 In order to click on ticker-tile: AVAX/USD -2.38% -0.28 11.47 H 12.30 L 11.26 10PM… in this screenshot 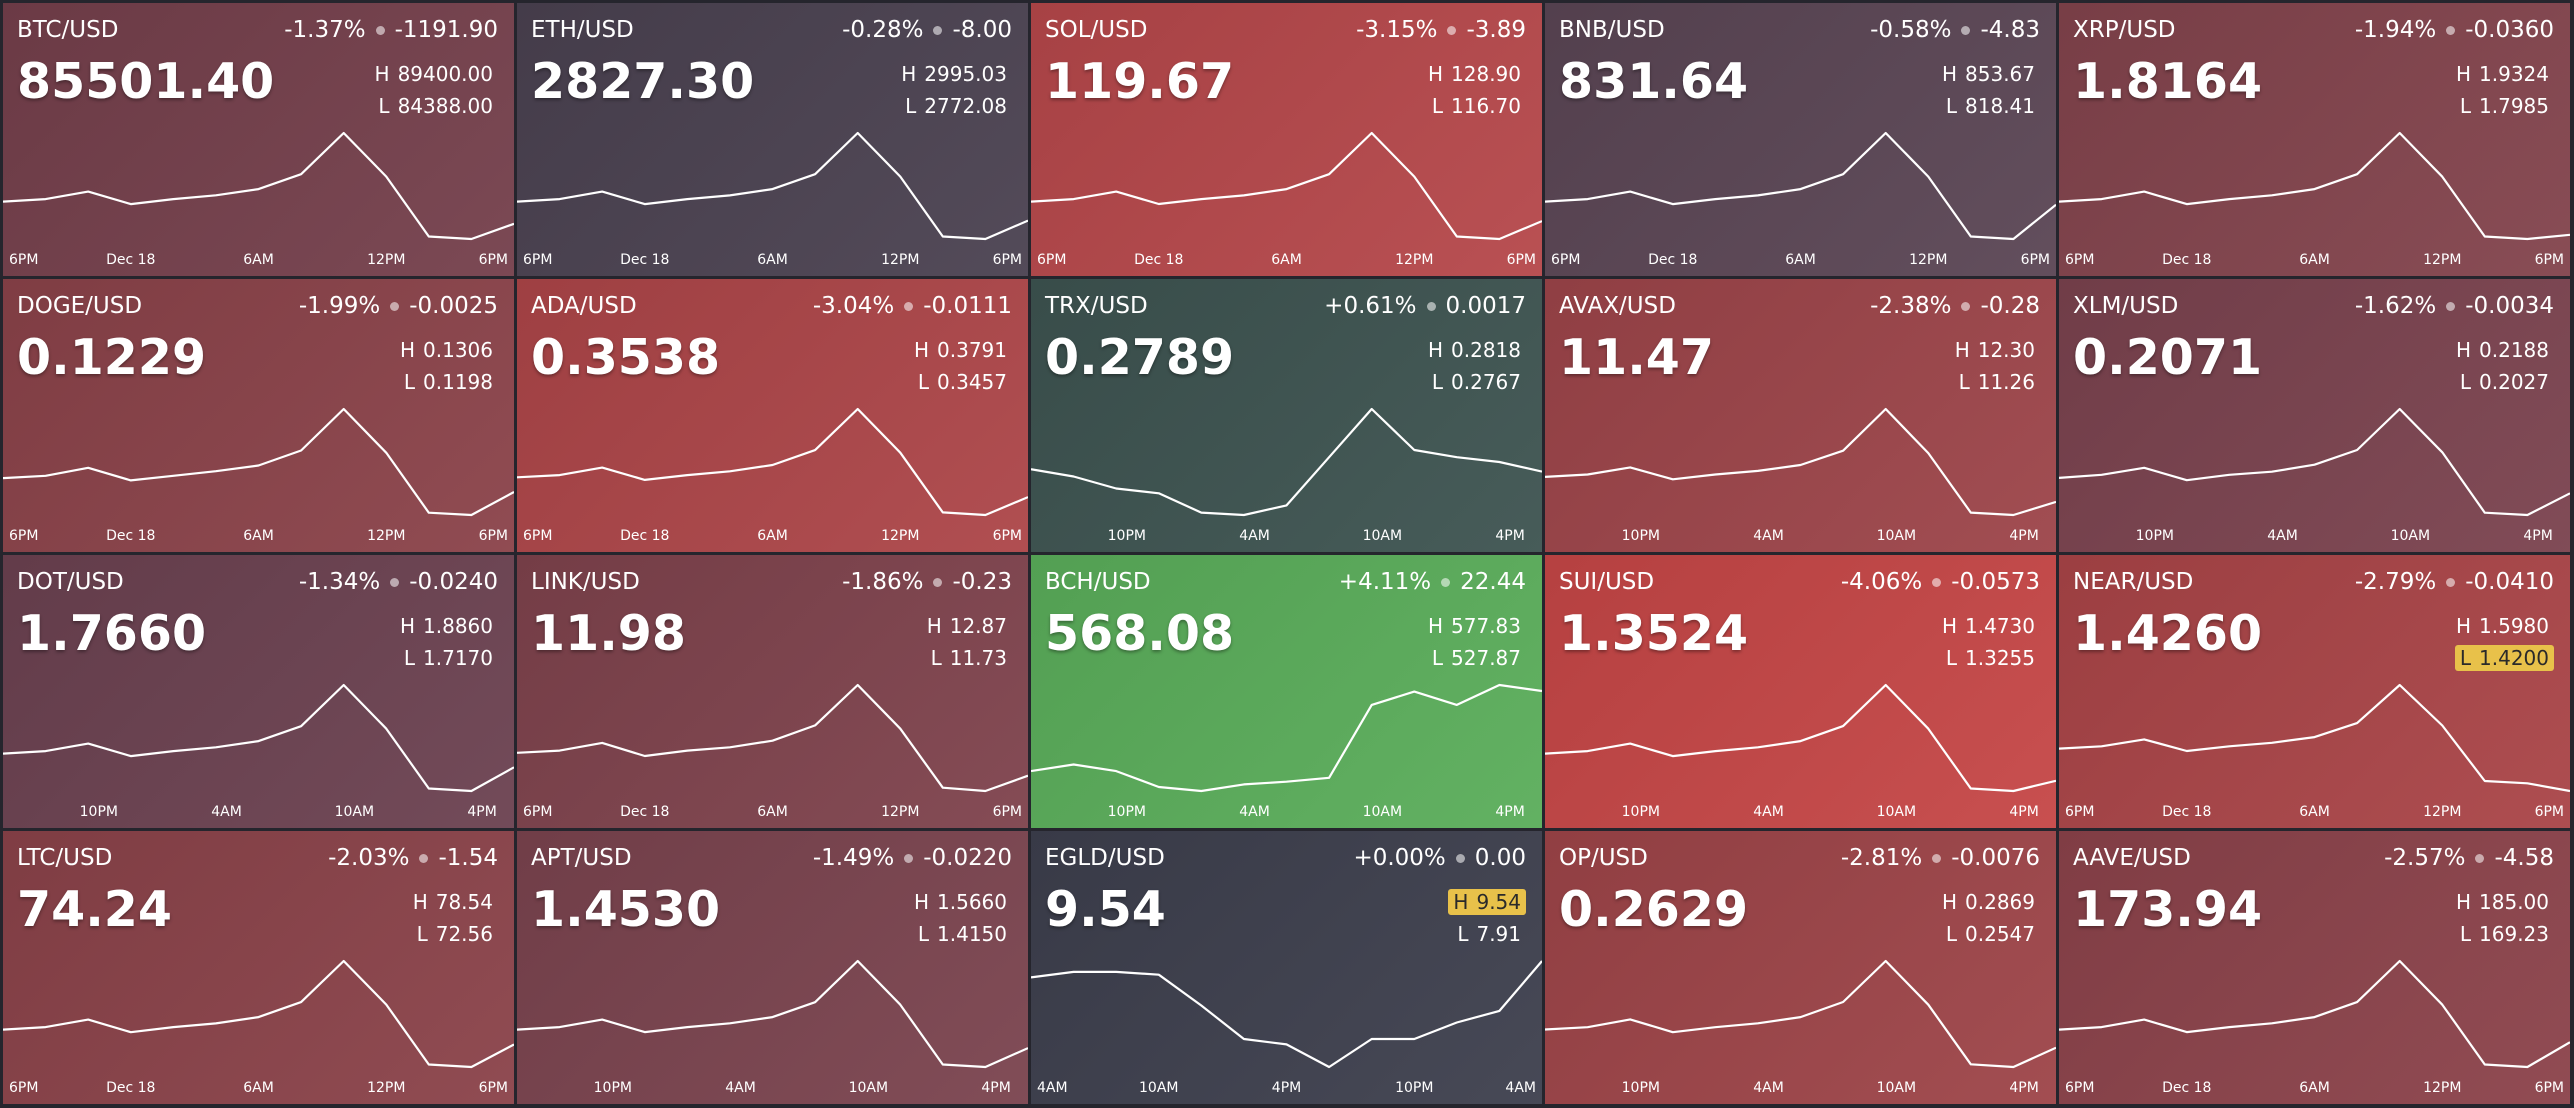, I will do `click(1800, 415)`.